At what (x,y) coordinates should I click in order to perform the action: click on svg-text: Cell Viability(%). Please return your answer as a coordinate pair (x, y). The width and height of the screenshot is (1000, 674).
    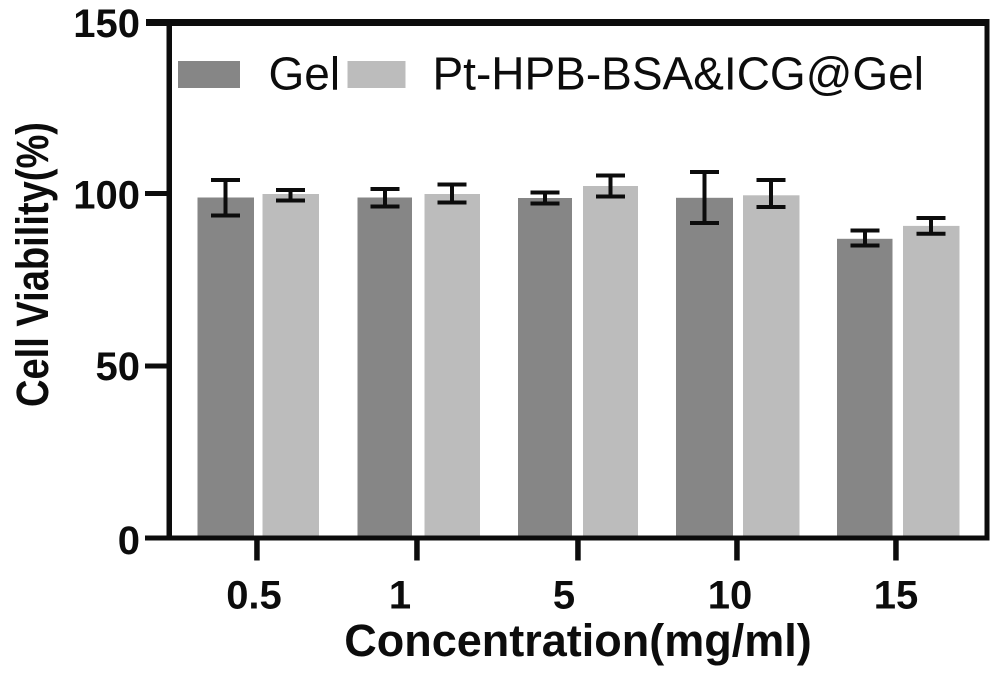
    Looking at the image, I should click on (32, 264).